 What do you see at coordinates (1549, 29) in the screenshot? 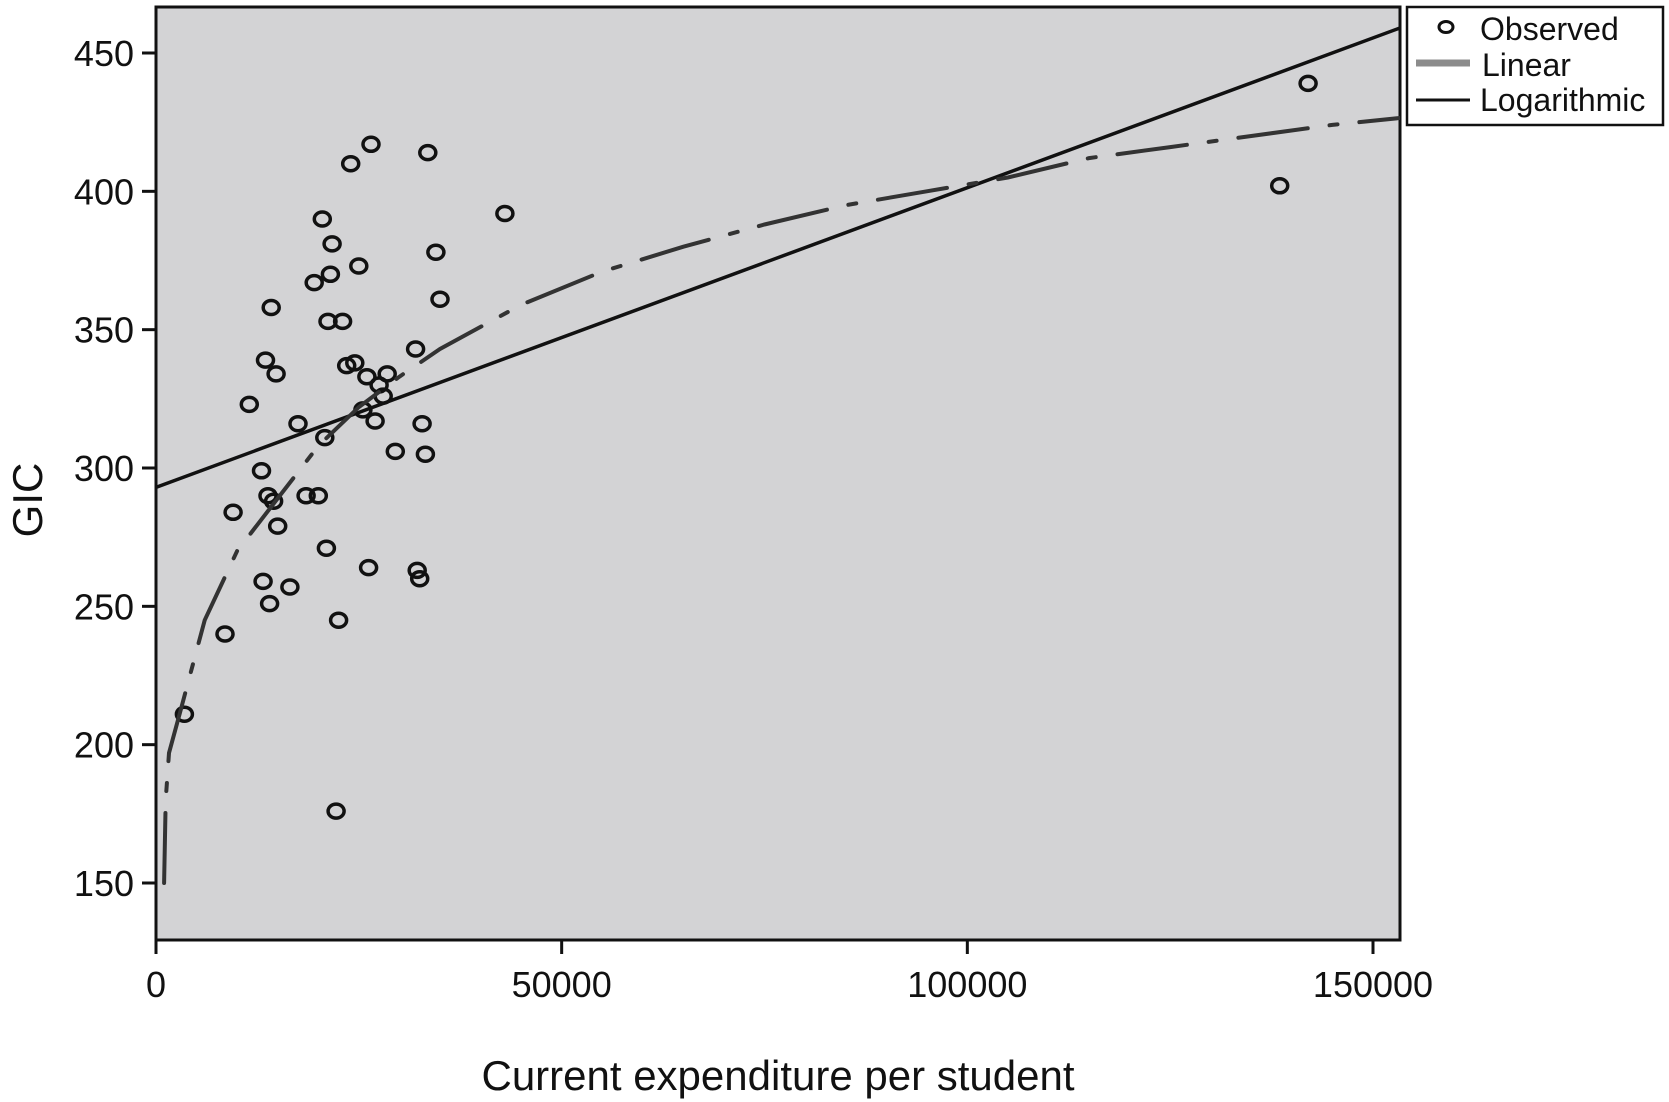
I see `legend-observed-label: Observed` at bounding box center [1549, 29].